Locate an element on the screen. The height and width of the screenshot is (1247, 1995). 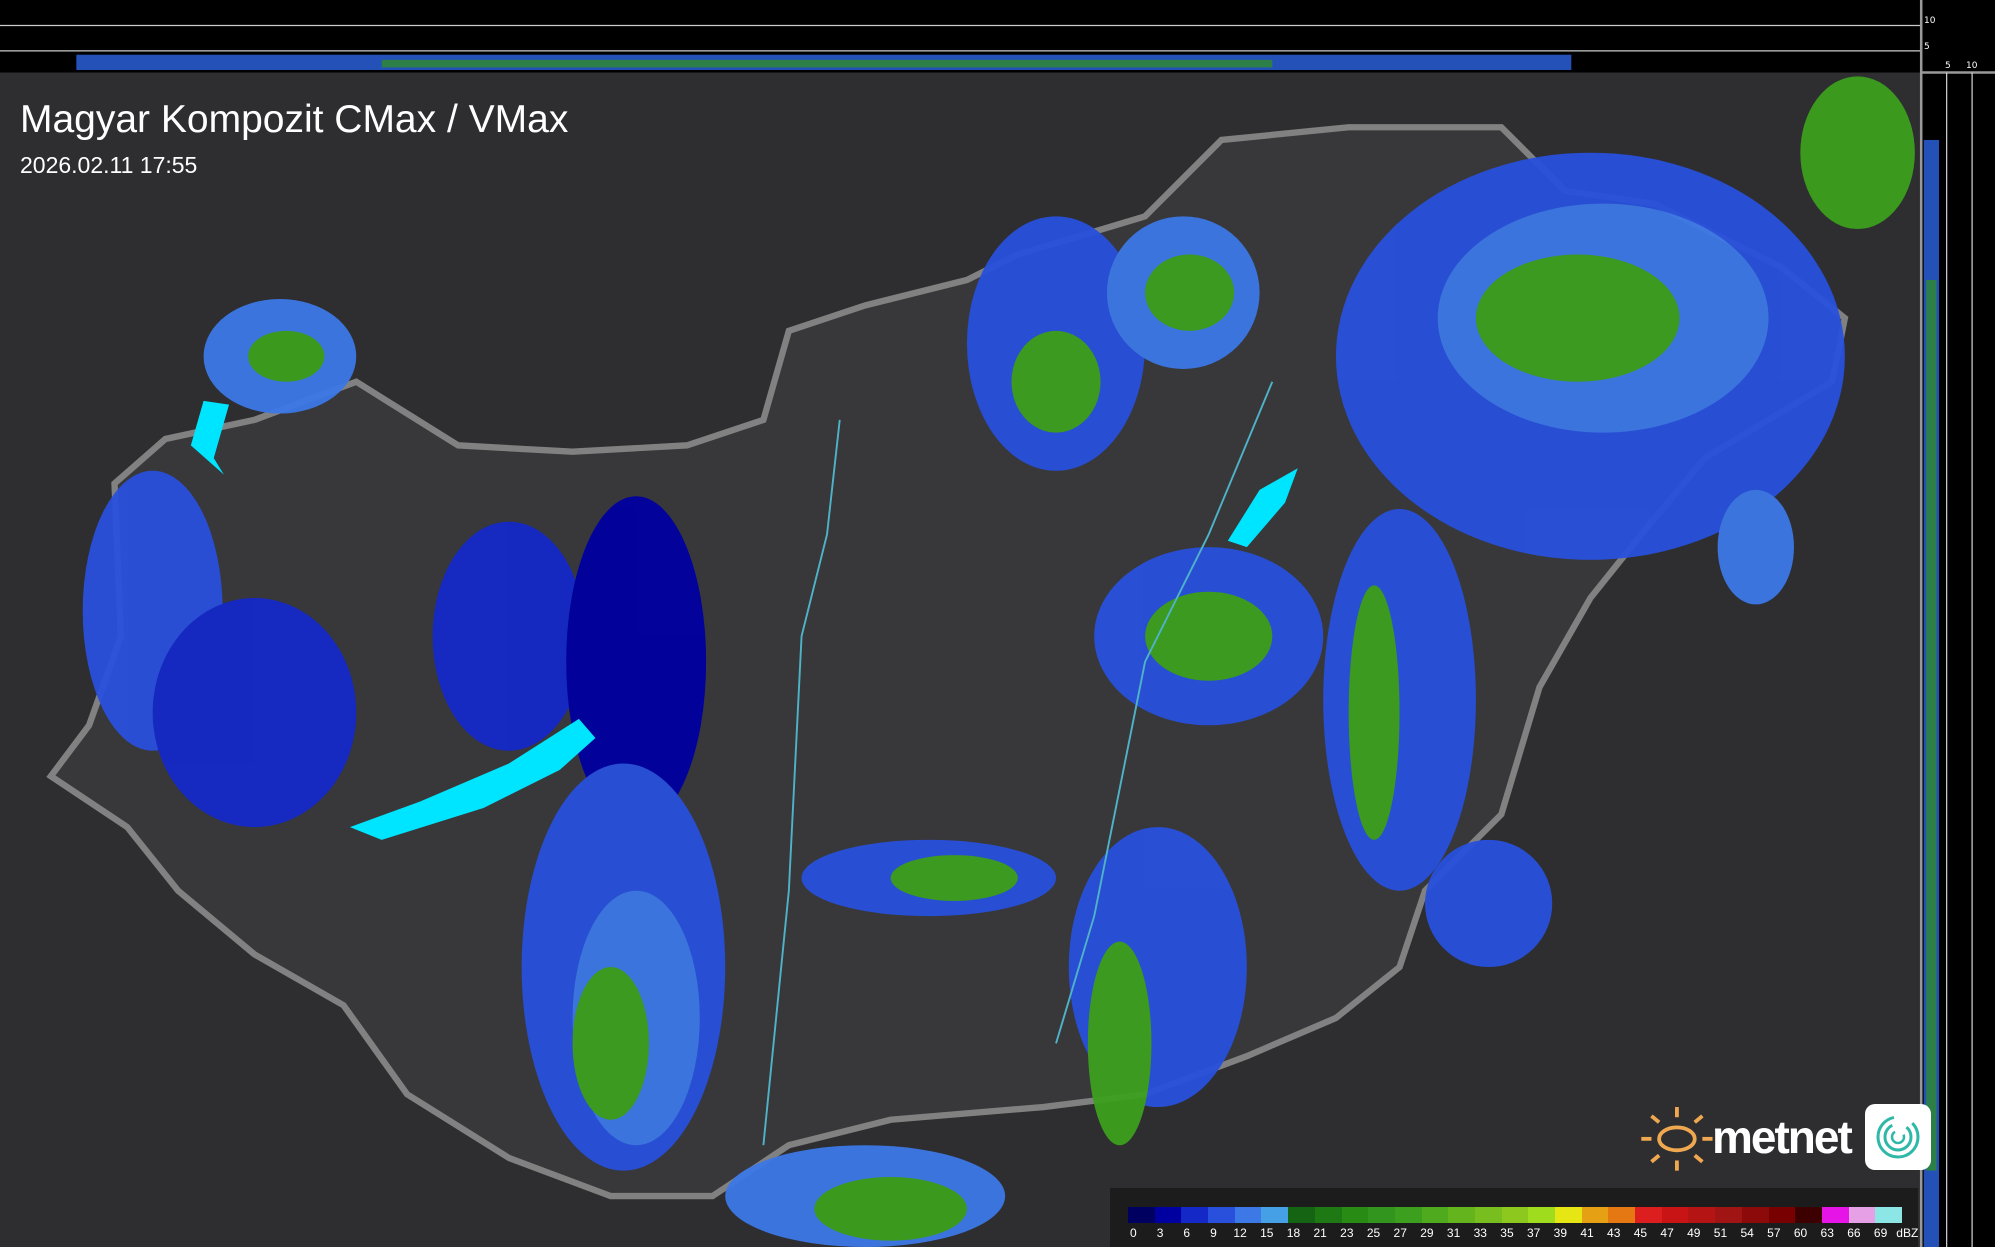
logo-text: metnet is located at coordinates (1782, 1137).